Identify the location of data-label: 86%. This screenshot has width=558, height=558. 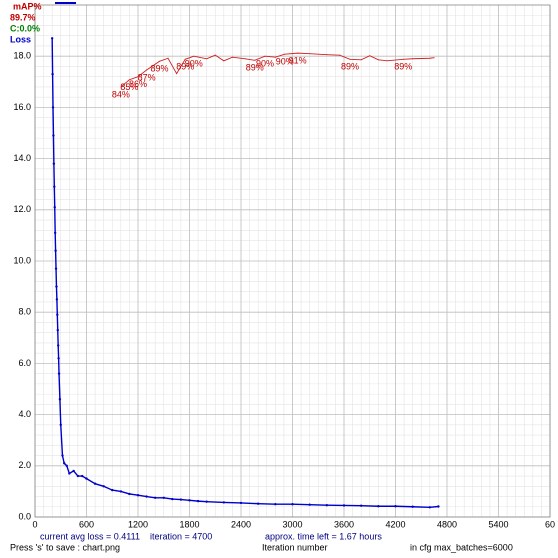
(138, 84).